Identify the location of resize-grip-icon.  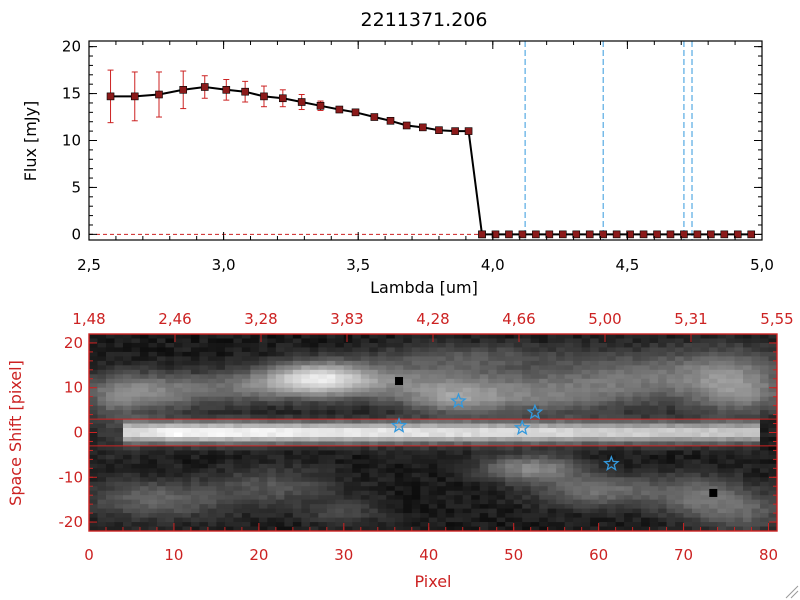
(792, 592).